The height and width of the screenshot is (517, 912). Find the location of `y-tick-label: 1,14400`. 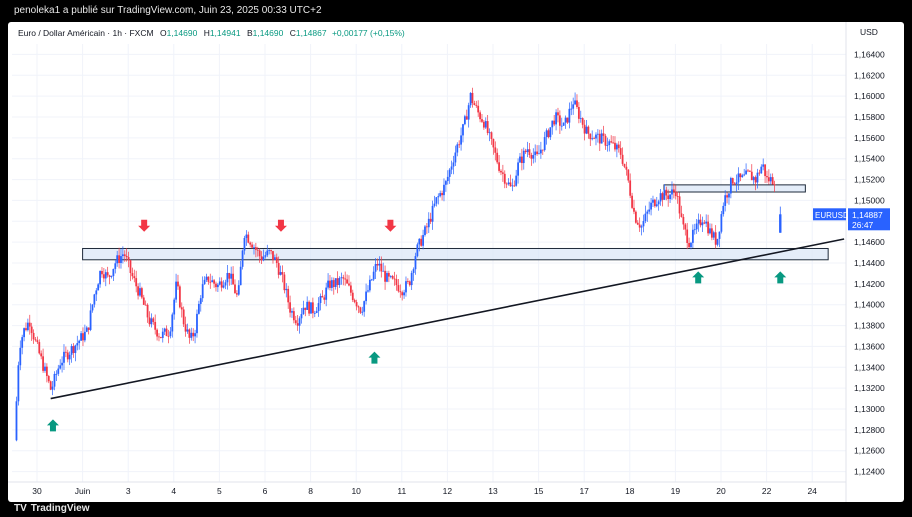

y-tick-label: 1,14400 is located at coordinates (869, 263).